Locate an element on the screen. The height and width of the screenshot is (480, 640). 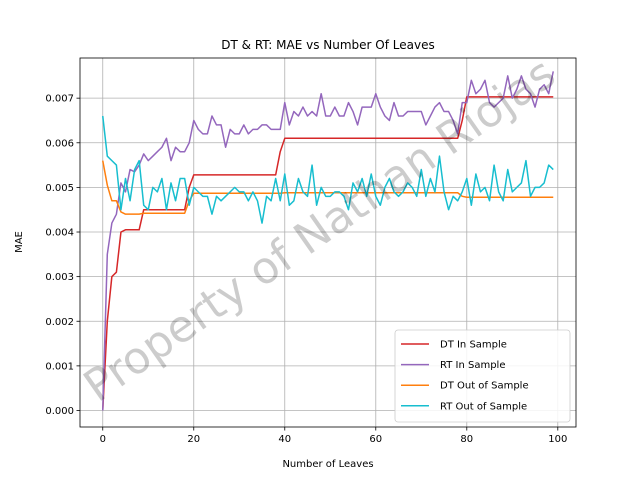
x-tick-label: 20 is located at coordinates (193, 439).